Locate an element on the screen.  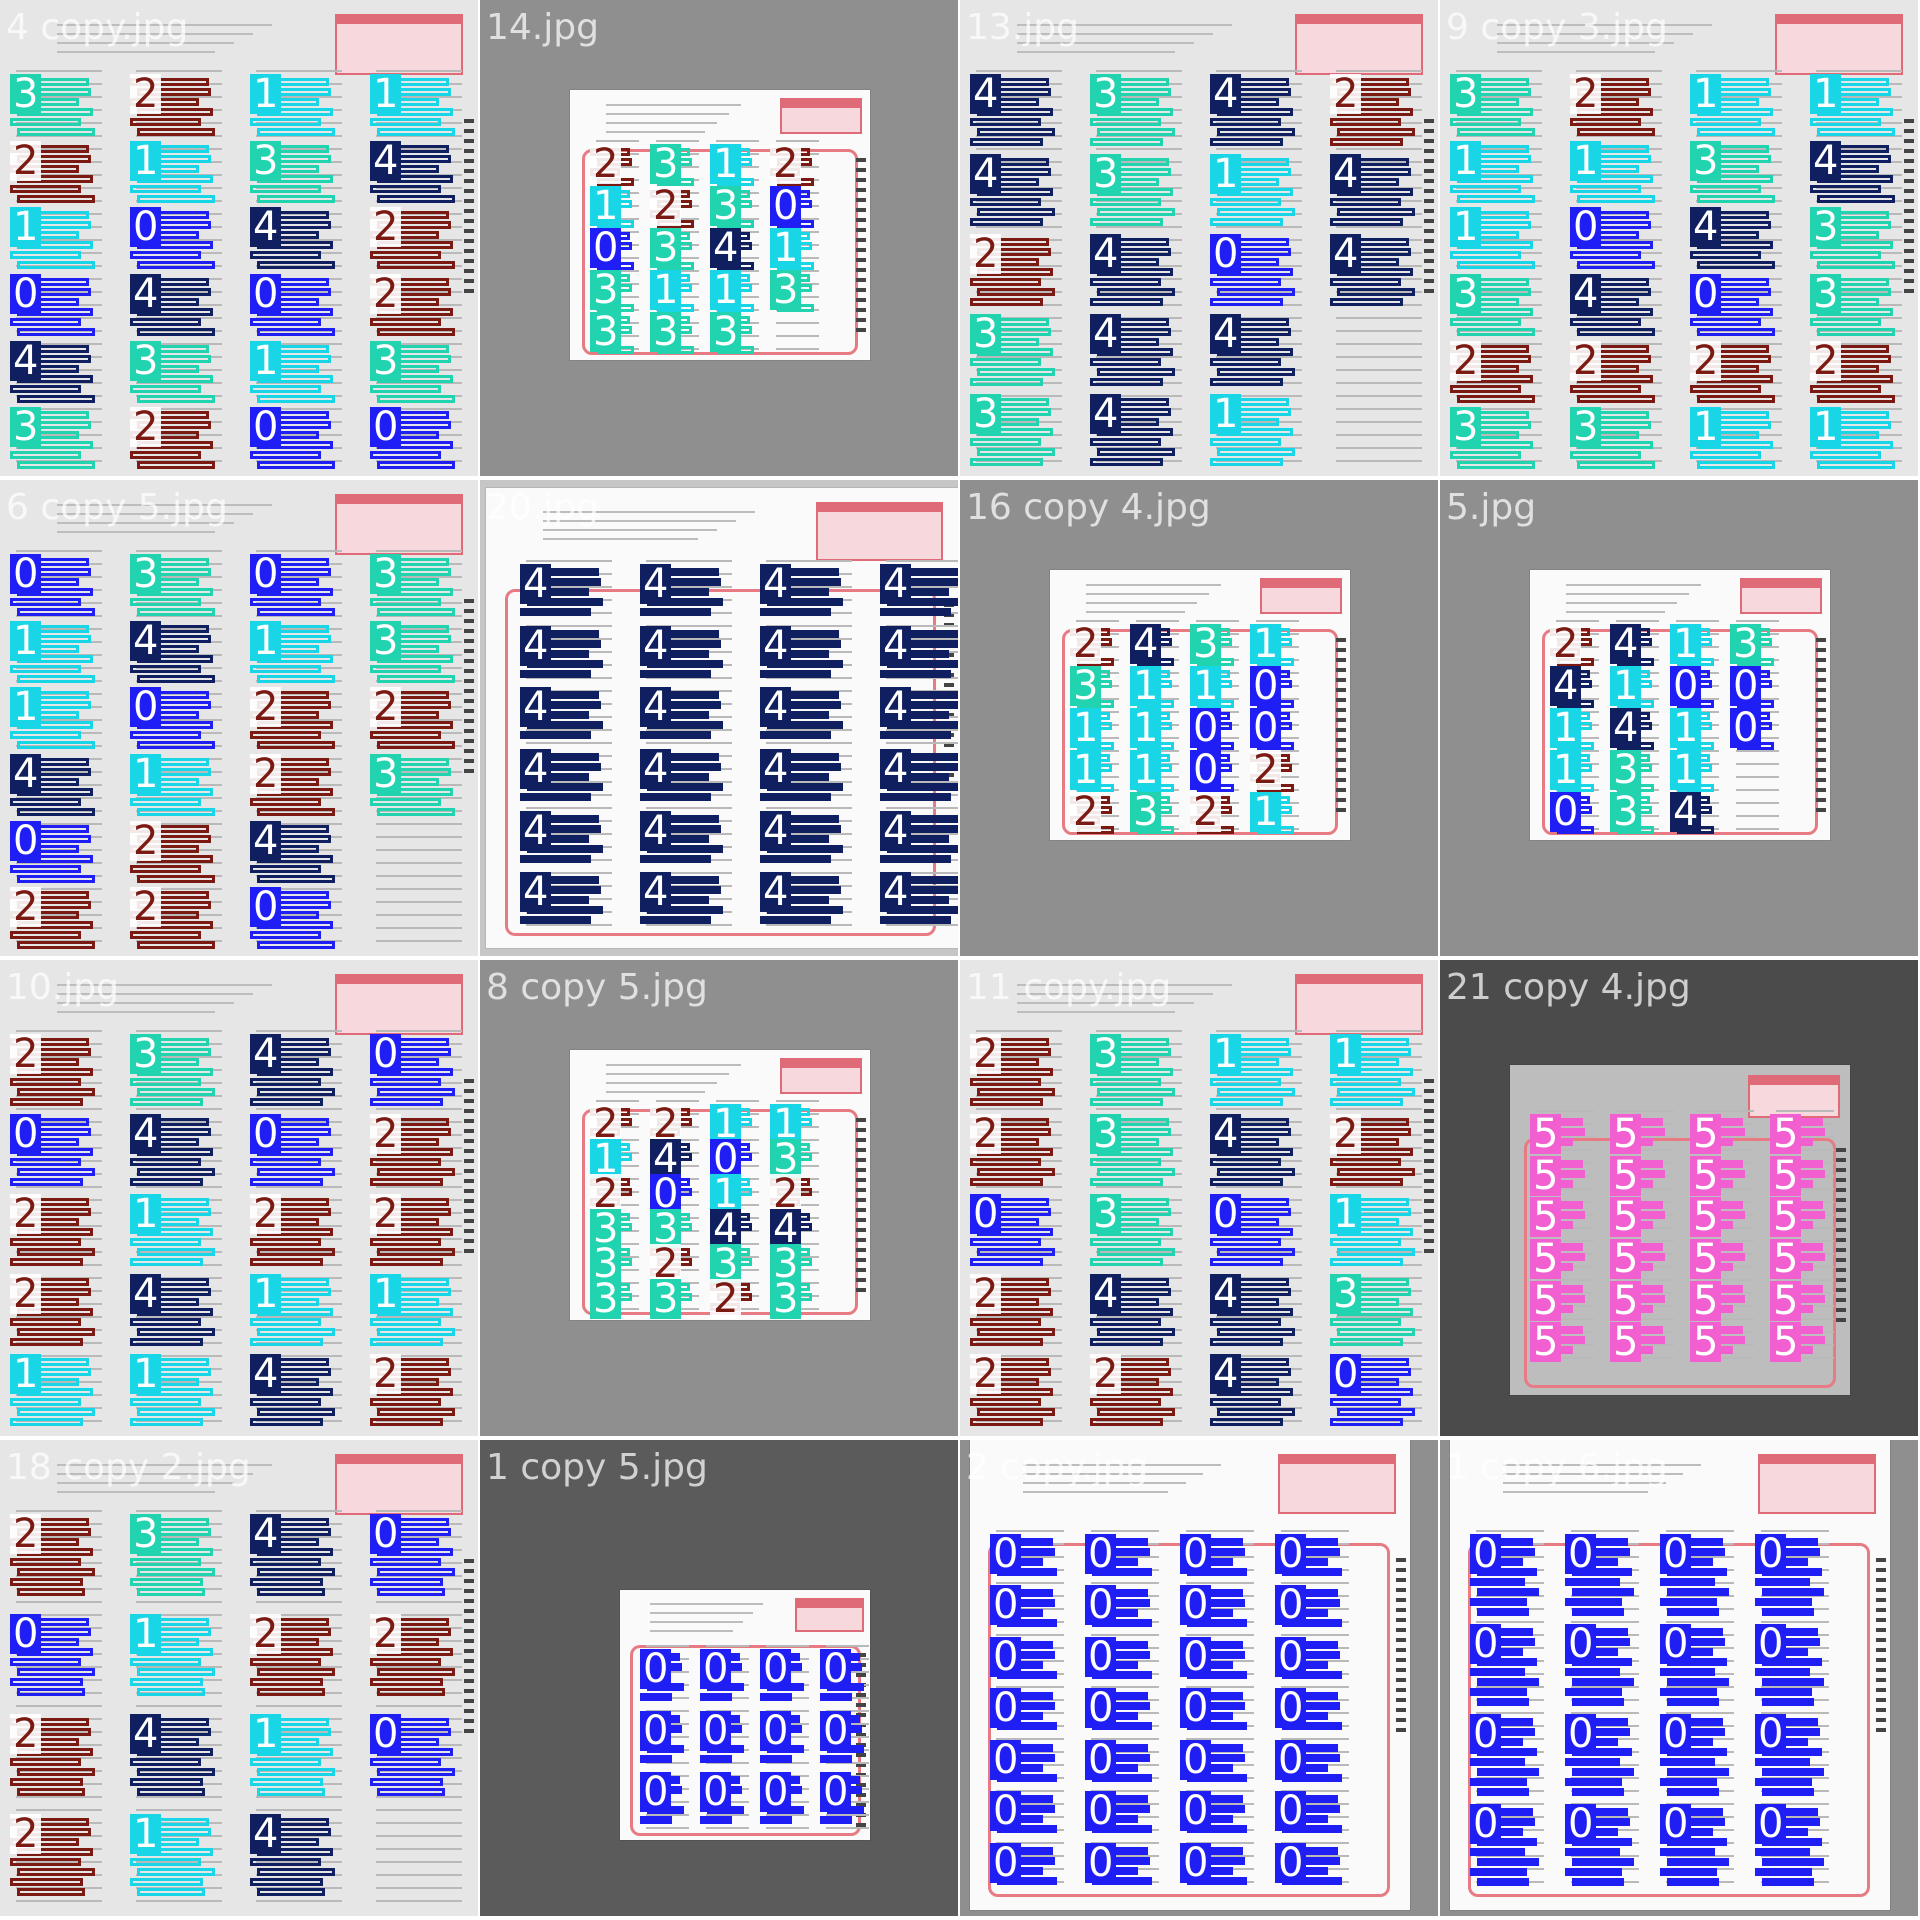
sheet-tile: 2 0 2 2 3 1 4 1 4 2 1 4 0 2 0 18 copy 2.jpg is located at coordinates (239, 1678).